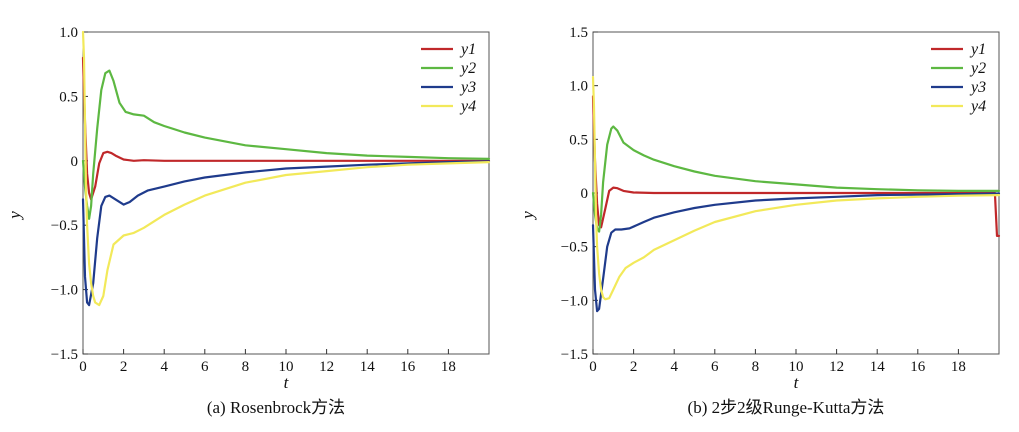  Describe the element at coordinates (786, 407) in the screenshot. I see `chart-caption: (b) 2步2级Runge-Kutta方法` at that location.